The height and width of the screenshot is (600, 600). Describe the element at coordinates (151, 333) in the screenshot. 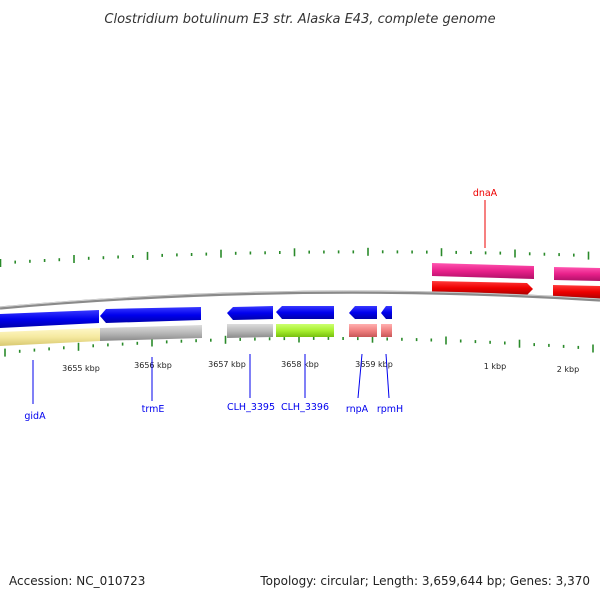

I see `trmE-band` at that location.